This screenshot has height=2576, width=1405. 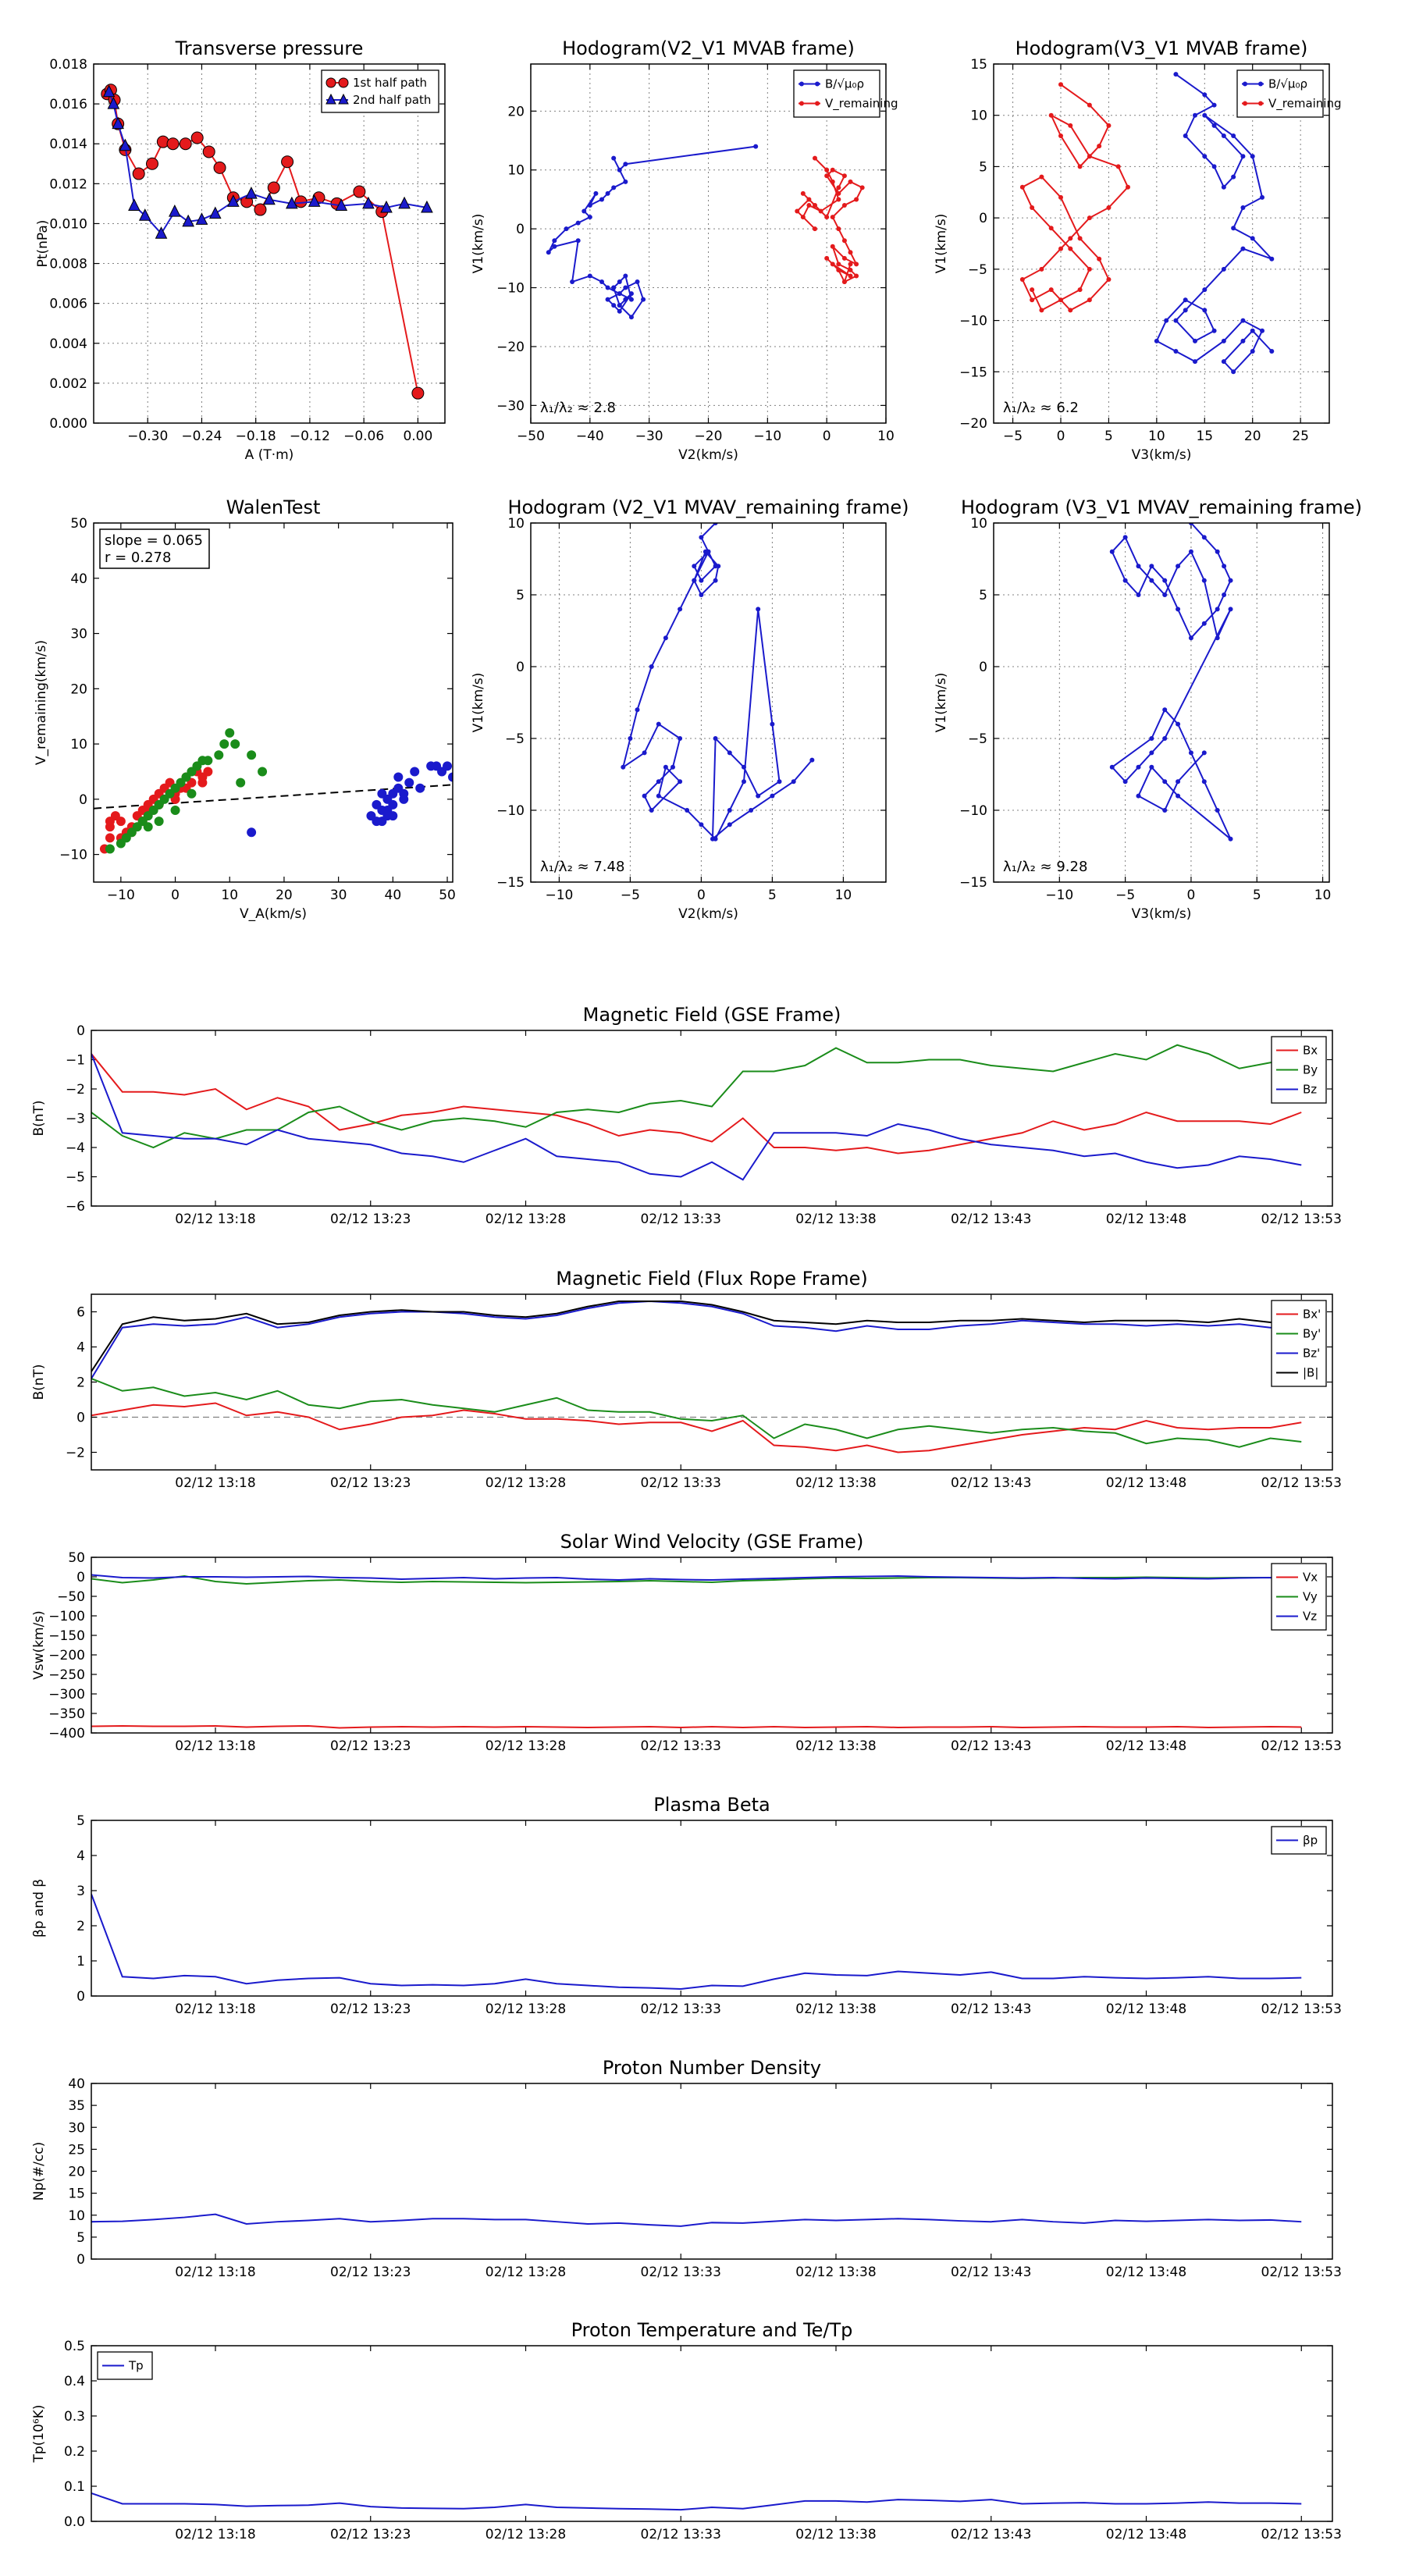 I want to click on y-axis-label: Tp(10⁶K), so click(x=39, y=2433).